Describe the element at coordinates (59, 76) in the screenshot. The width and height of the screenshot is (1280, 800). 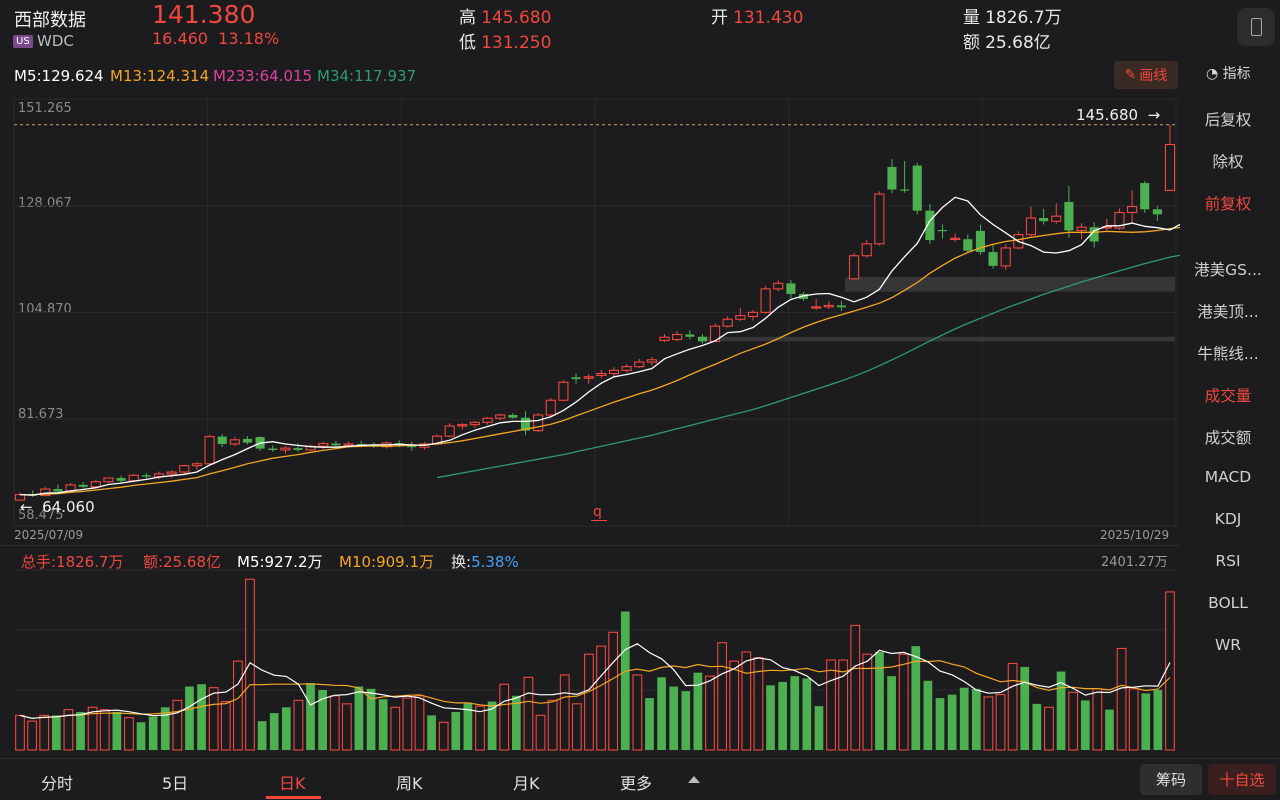
I see `ma5-legend: M5:129.624` at that location.